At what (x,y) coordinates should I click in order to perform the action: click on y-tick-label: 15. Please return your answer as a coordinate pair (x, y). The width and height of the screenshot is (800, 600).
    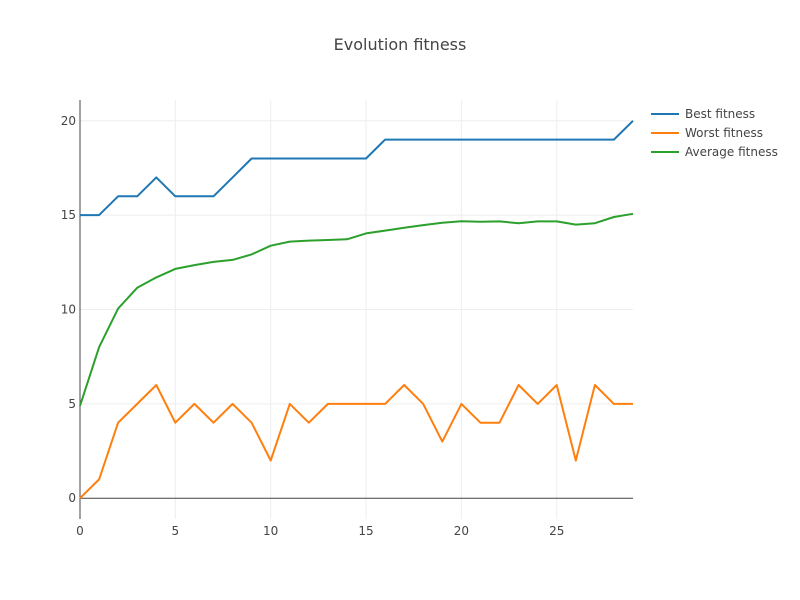
    Looking at the image, I should click on (68, 215).